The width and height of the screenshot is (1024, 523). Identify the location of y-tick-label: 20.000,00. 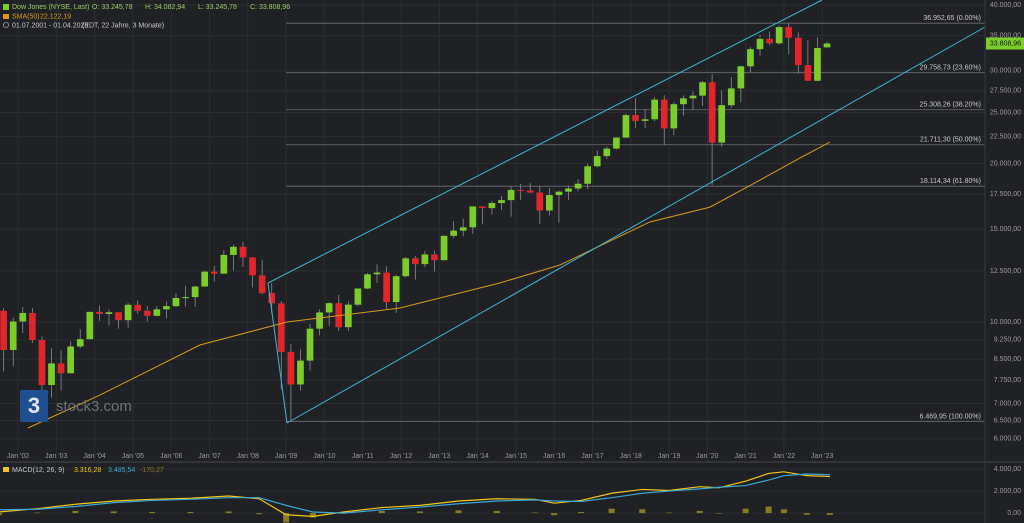
(1005, 163).